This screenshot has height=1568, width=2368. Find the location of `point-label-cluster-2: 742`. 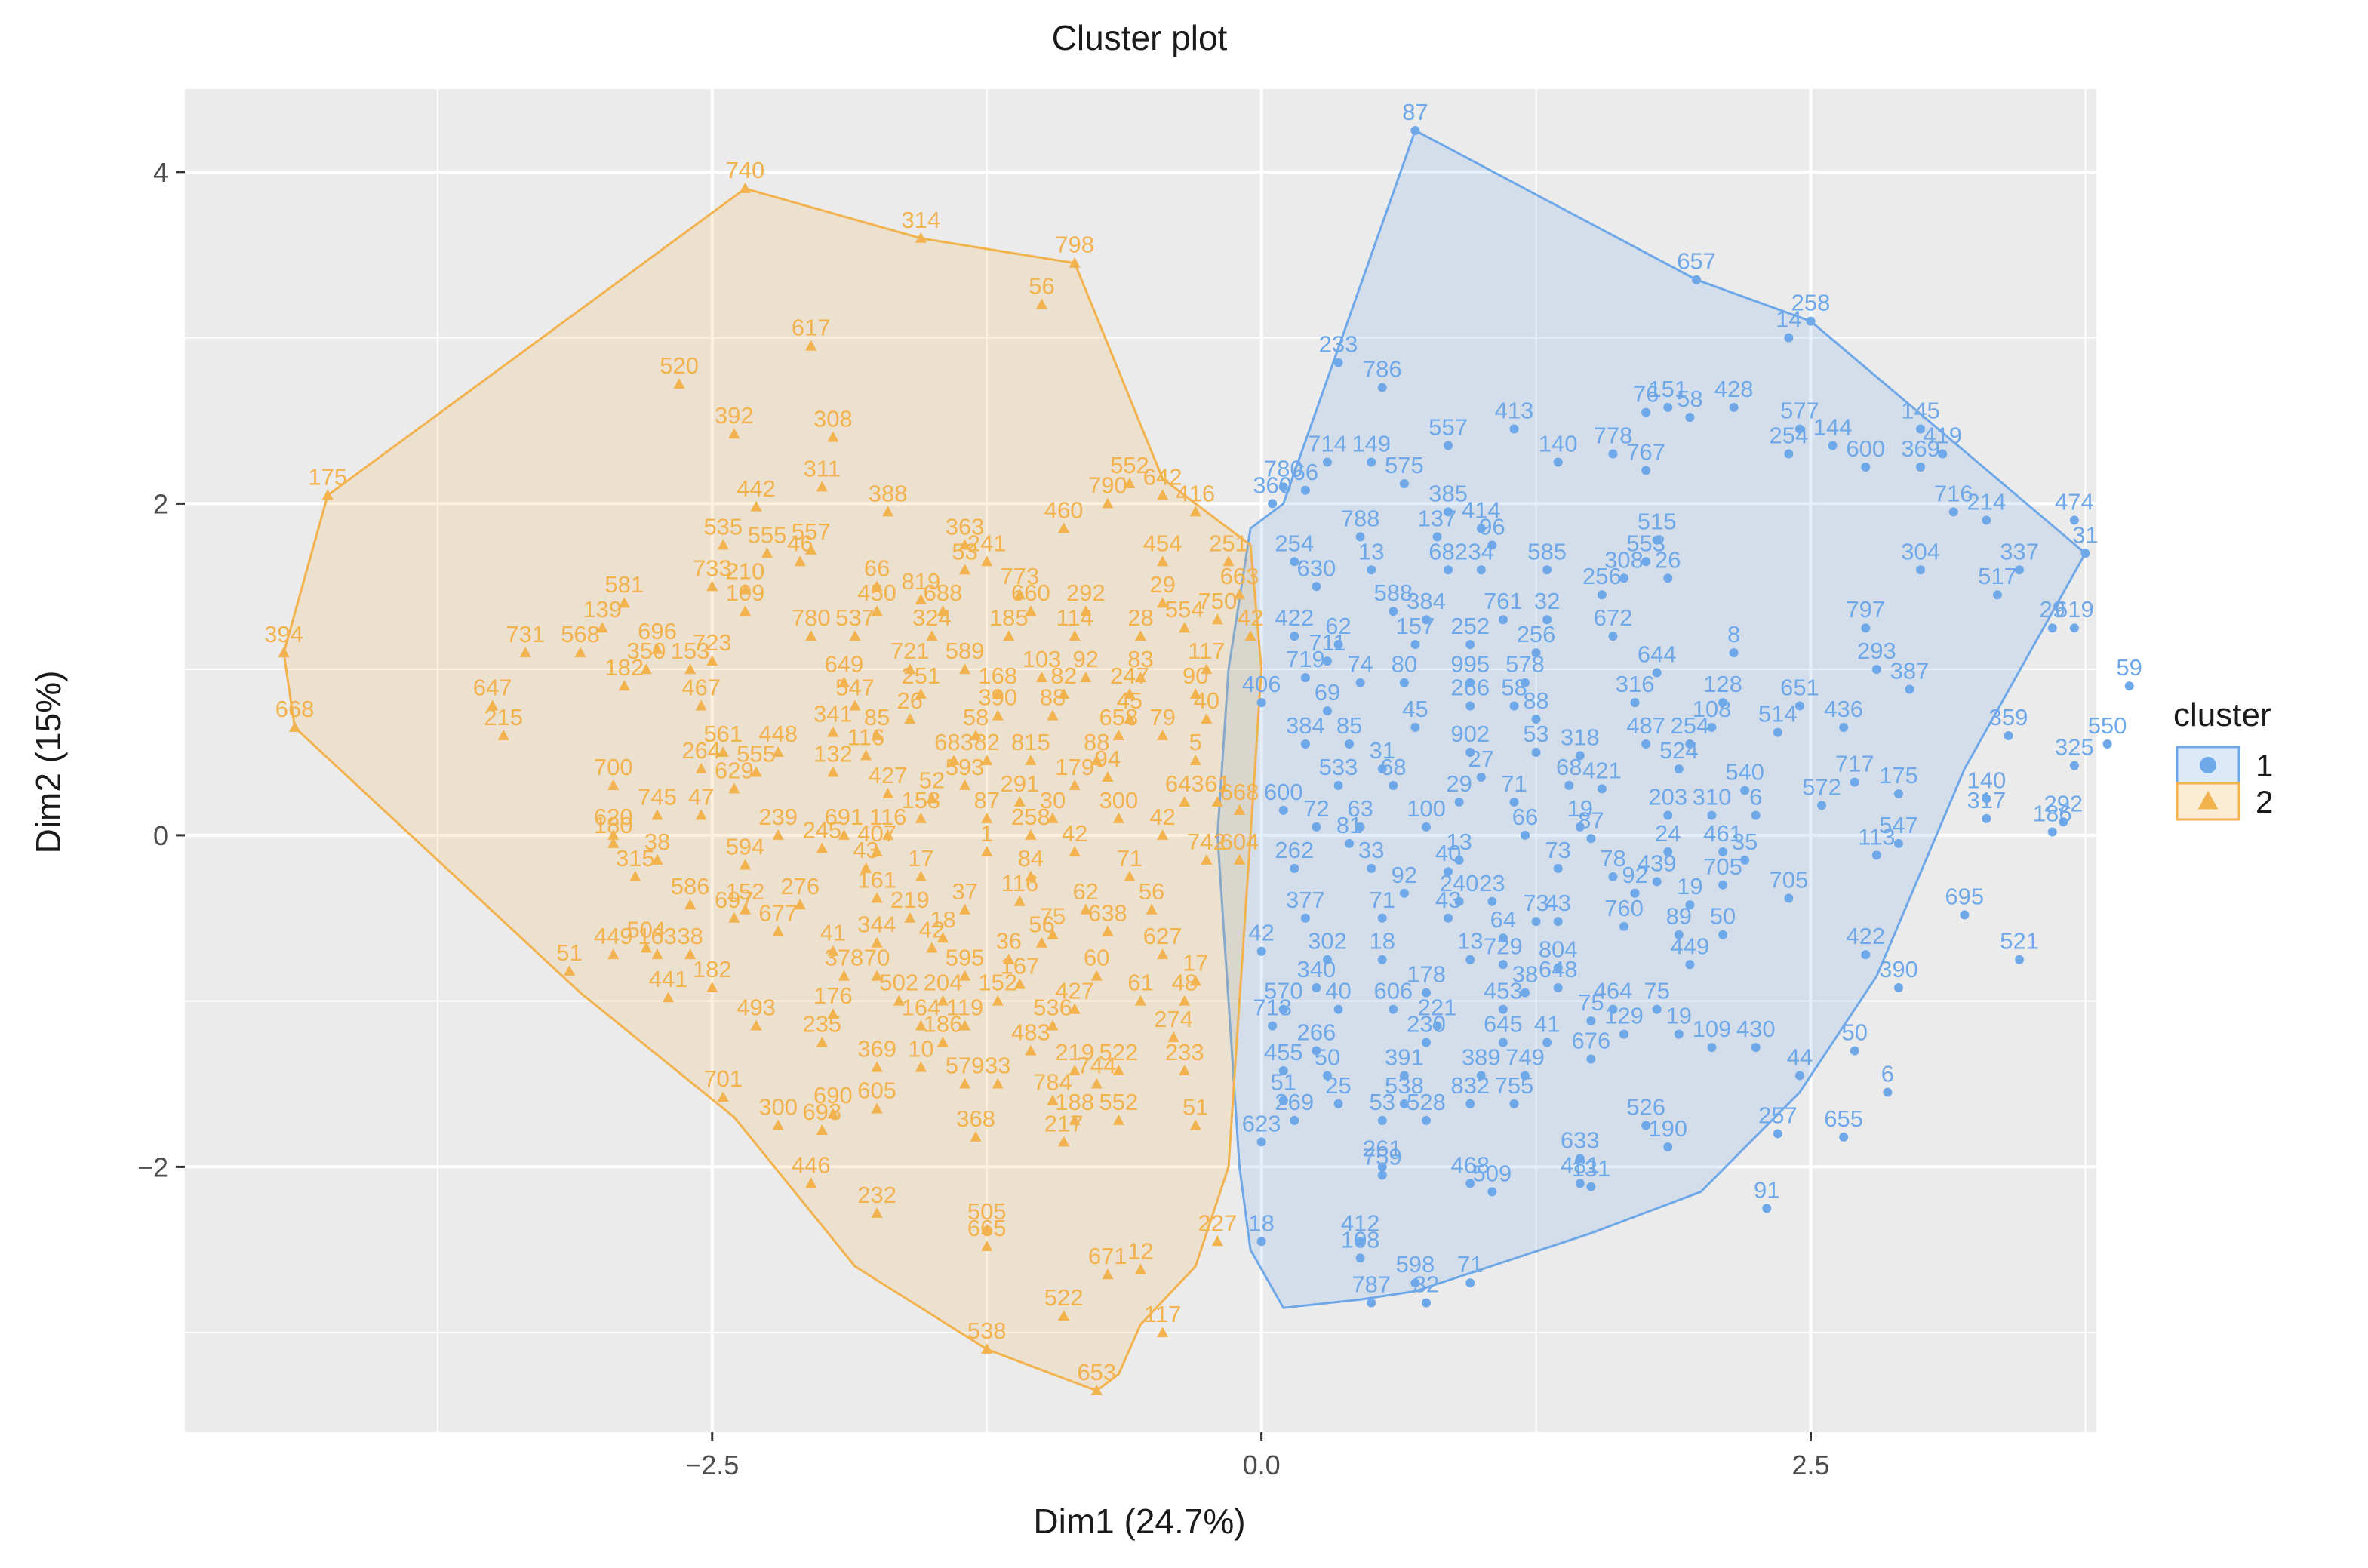

point-label-cluster-2: 742 is located at coordinates (1206, 842).